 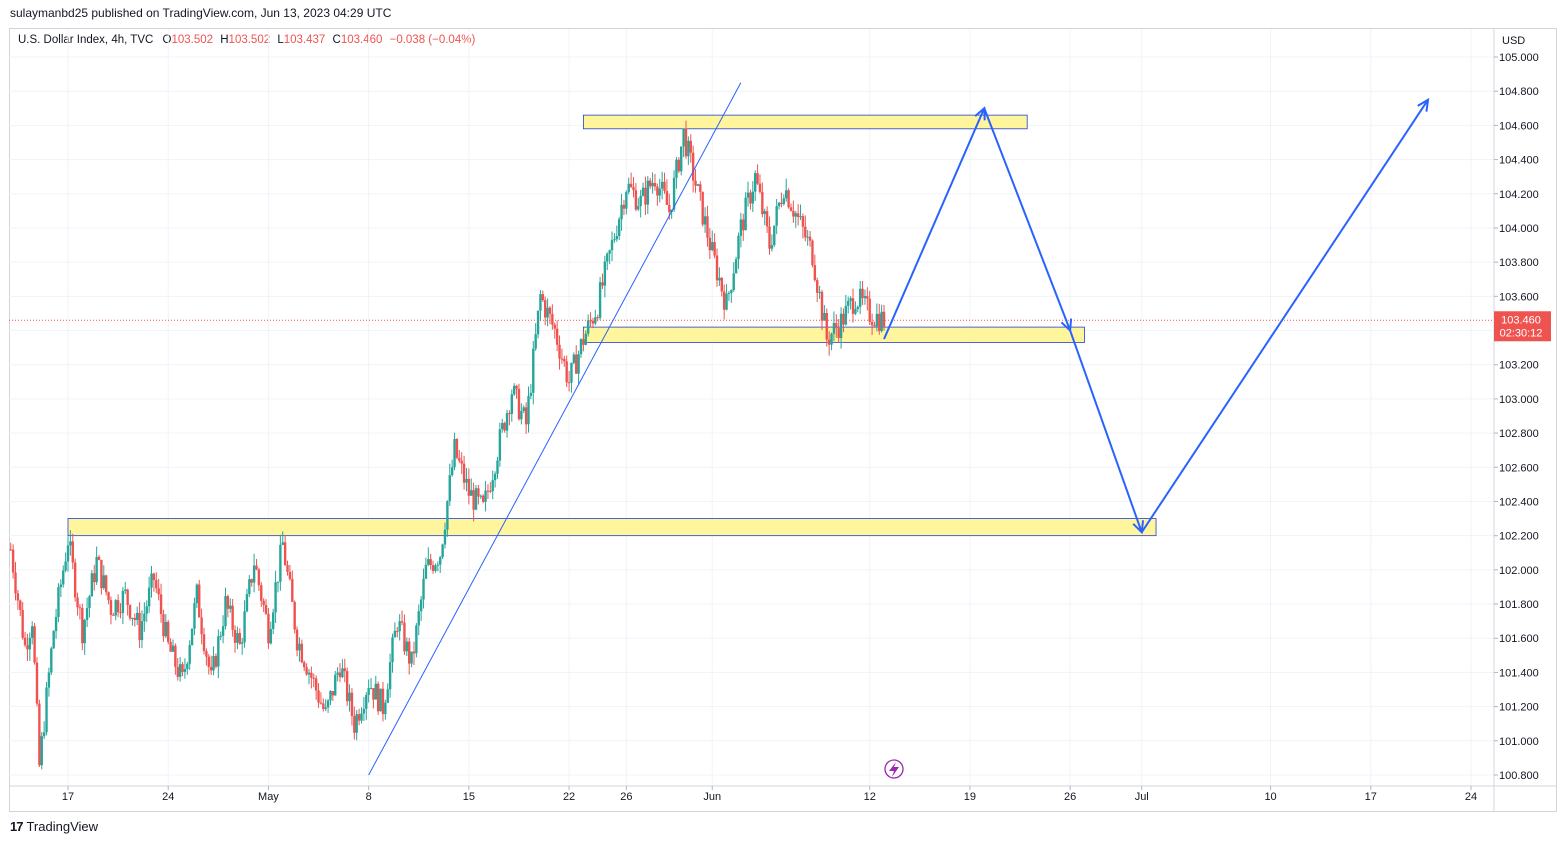 What do you see at coordinates (167, 40) in the screenshot?
I see `open-label: O` at bounding box center [167, 40].